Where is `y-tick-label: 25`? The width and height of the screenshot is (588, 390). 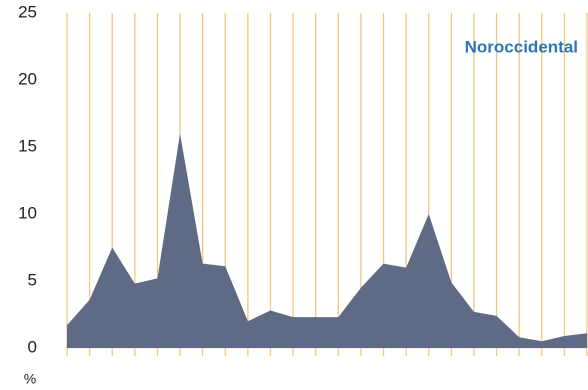 y-tick-label: 25 is located at coordinates (27, 11).